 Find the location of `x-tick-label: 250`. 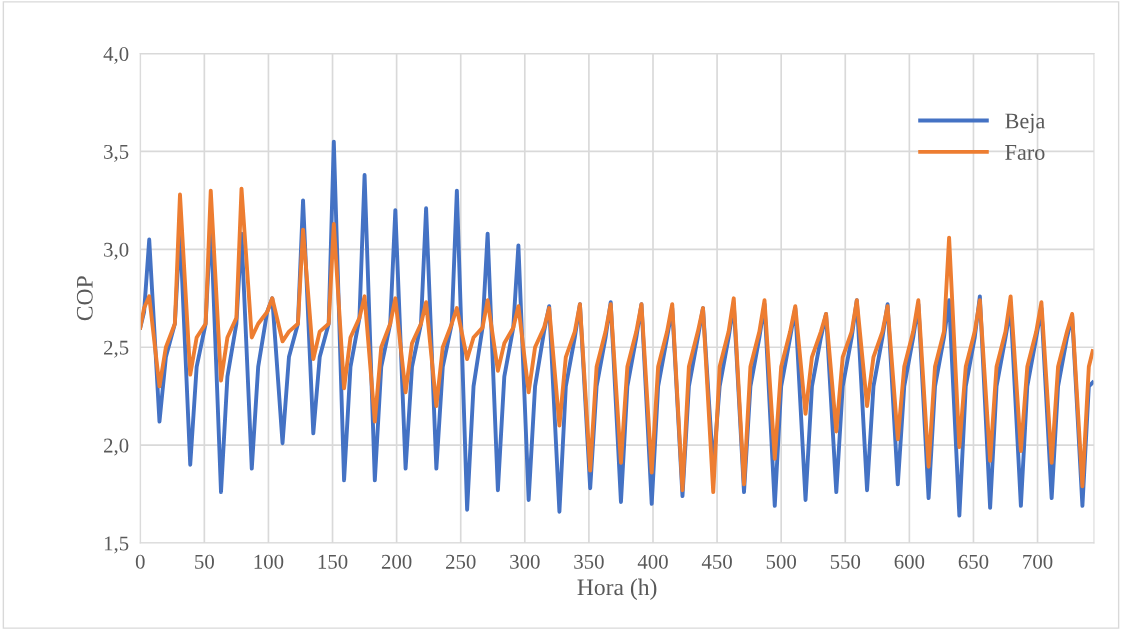

x-tick-label: 250 is located at coordinates (461, 561).